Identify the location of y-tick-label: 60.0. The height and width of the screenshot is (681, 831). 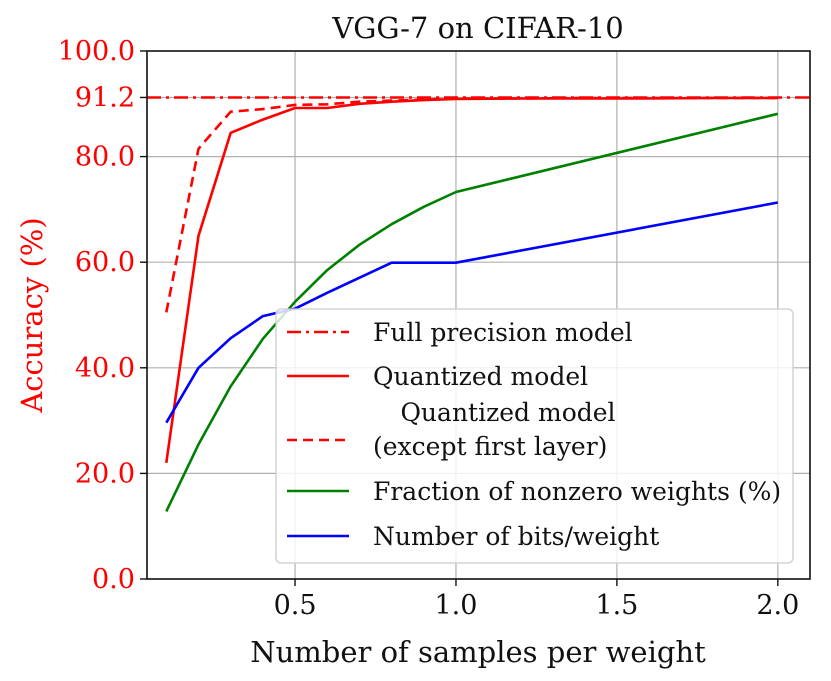
(105, 262).